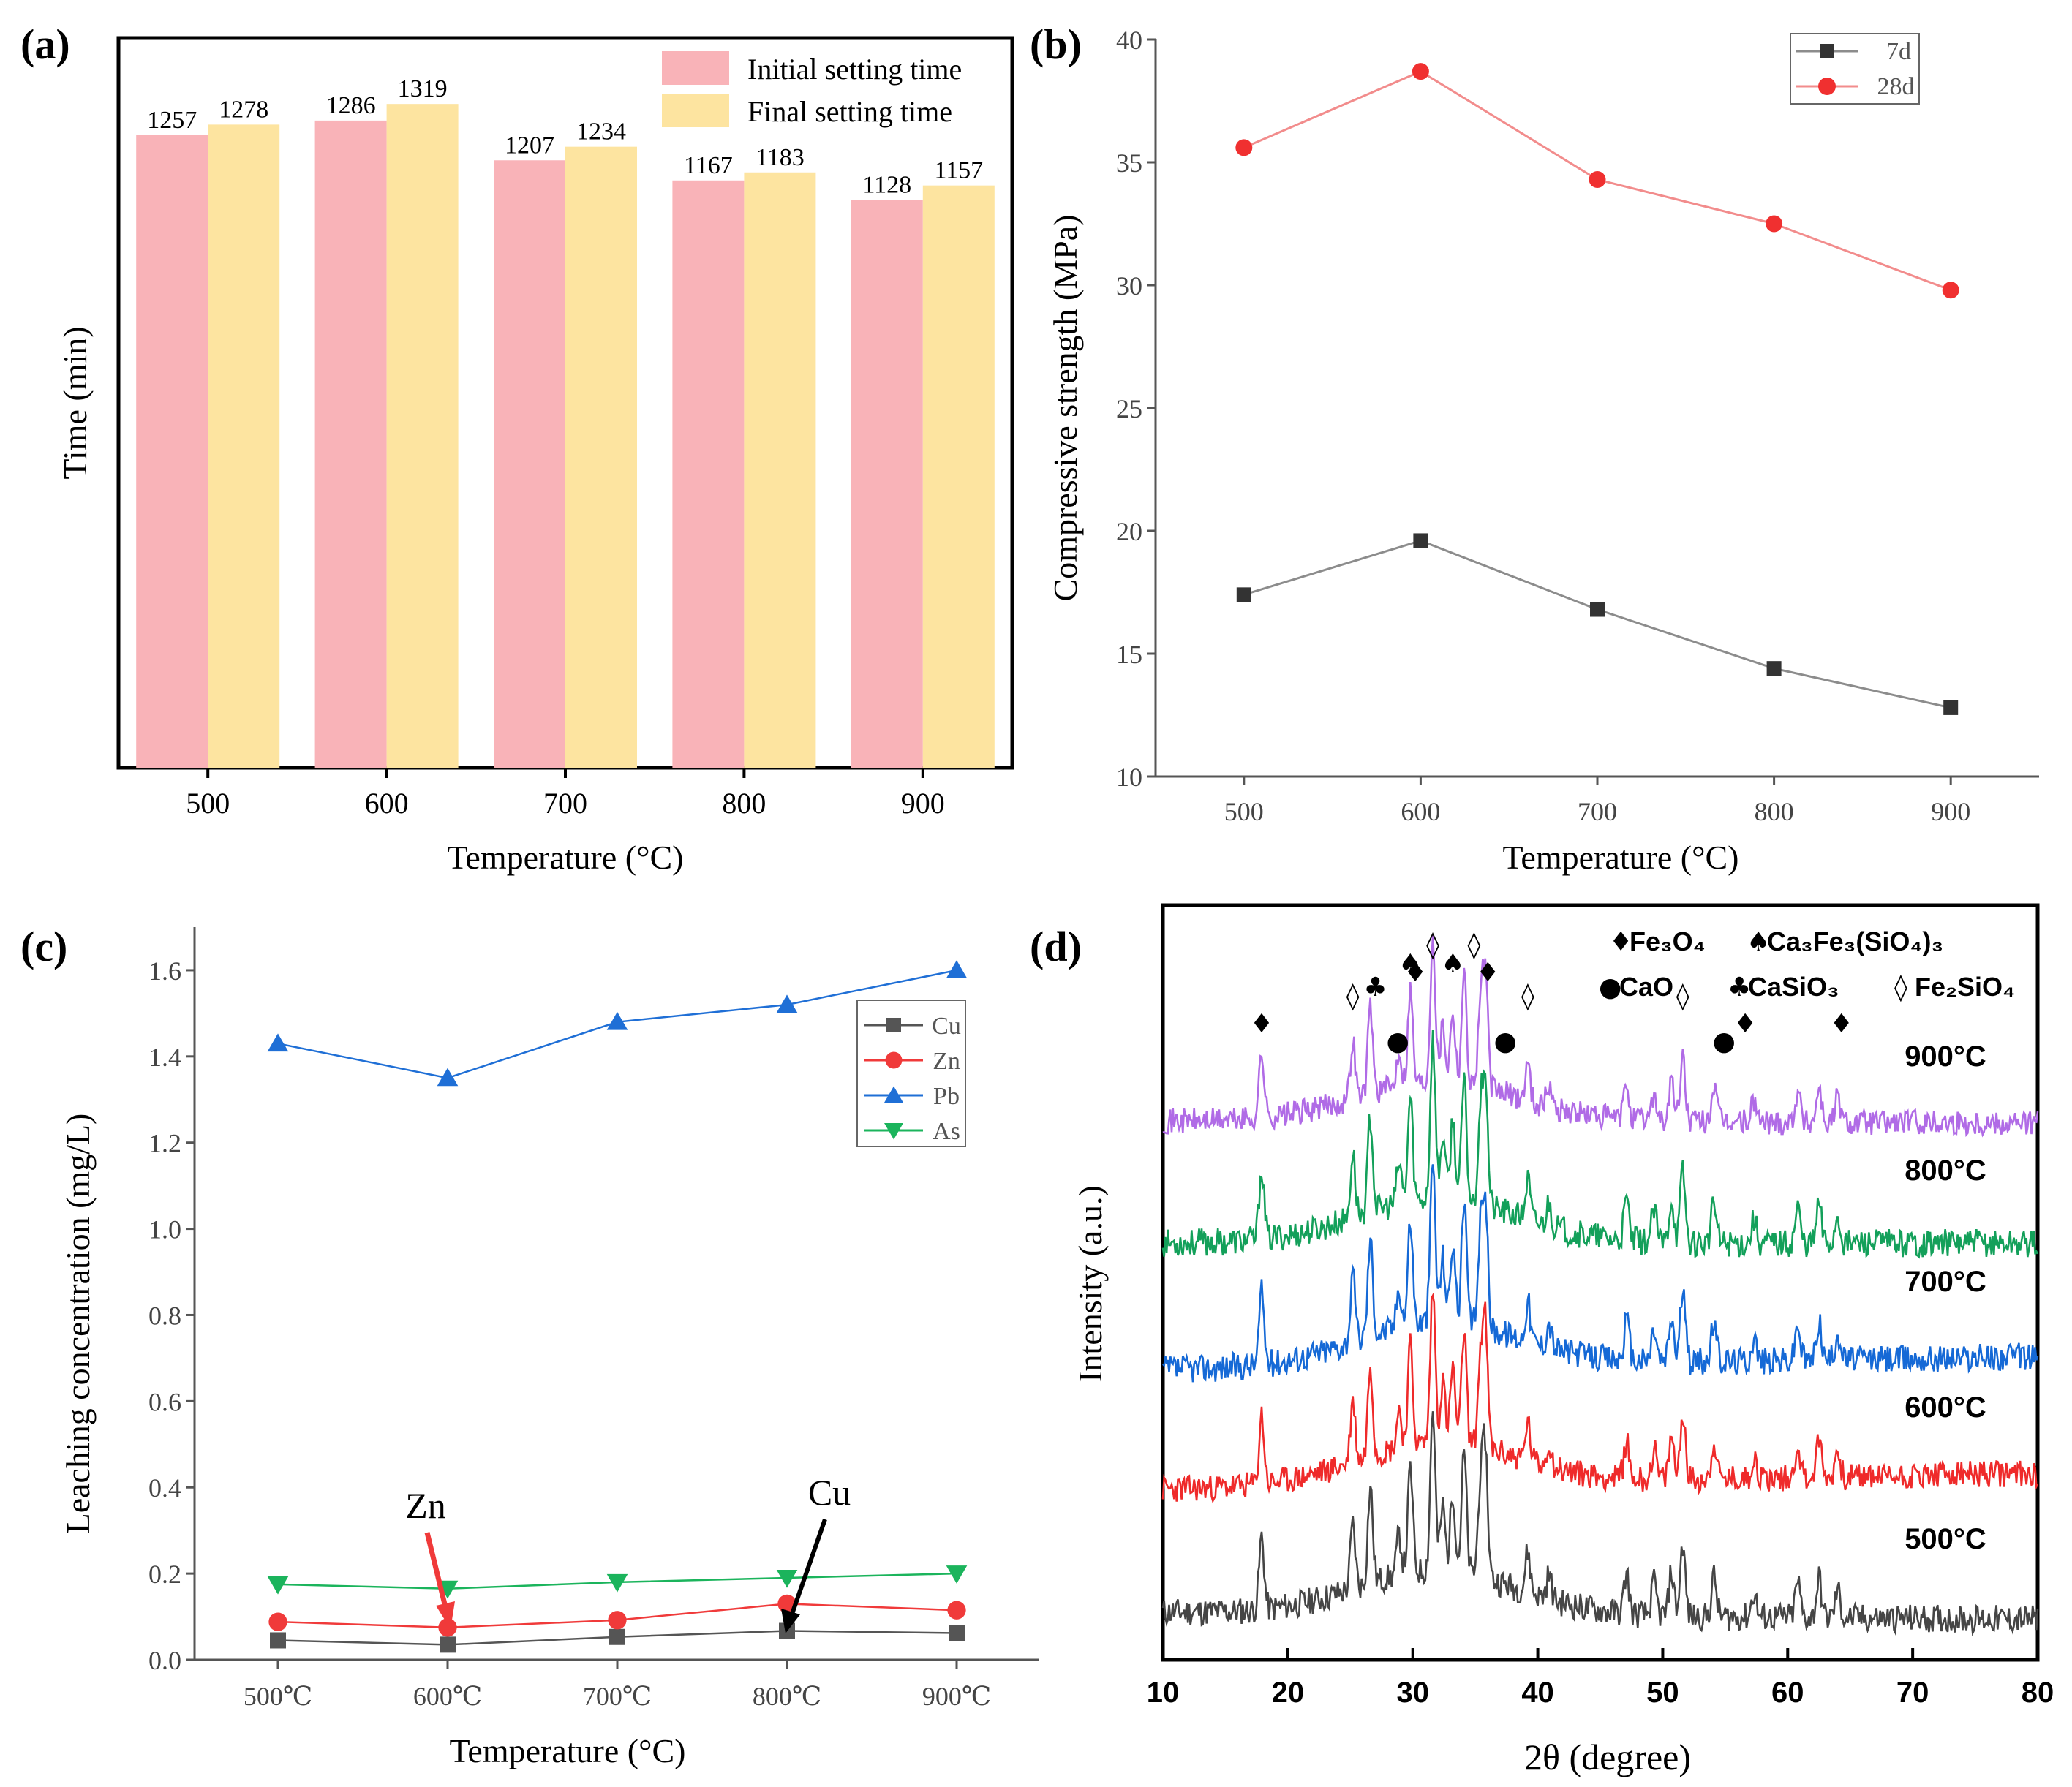 The height and width of the screenshot is (1787, 2072). I want to click on x-tick-label: 500℃, so click(278, 1696).